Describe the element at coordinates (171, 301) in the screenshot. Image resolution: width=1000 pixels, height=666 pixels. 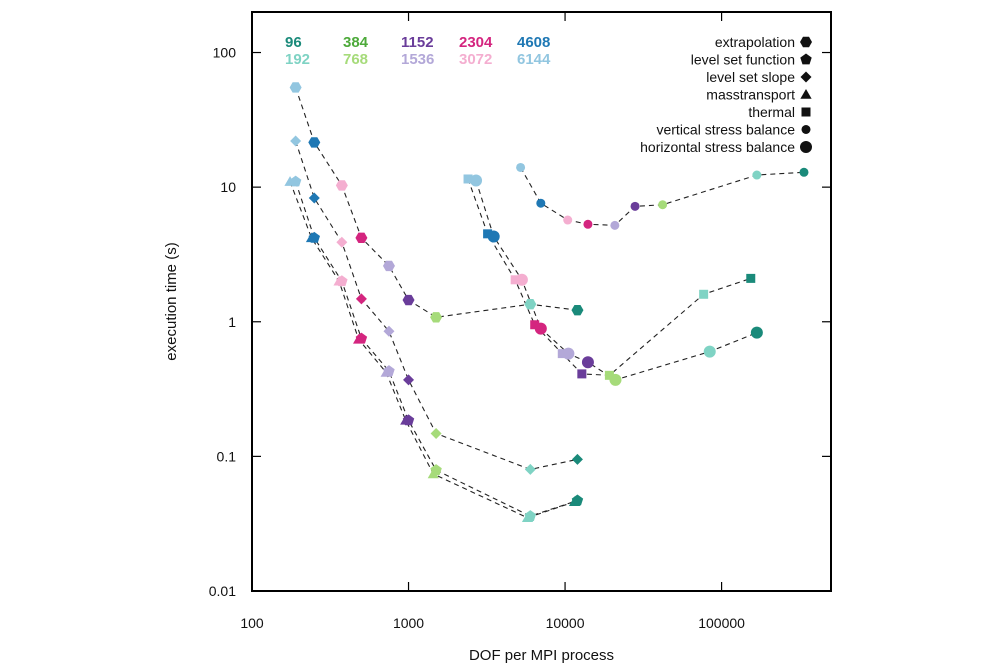
I see `y-axis-title: execution time (s)` at that location.